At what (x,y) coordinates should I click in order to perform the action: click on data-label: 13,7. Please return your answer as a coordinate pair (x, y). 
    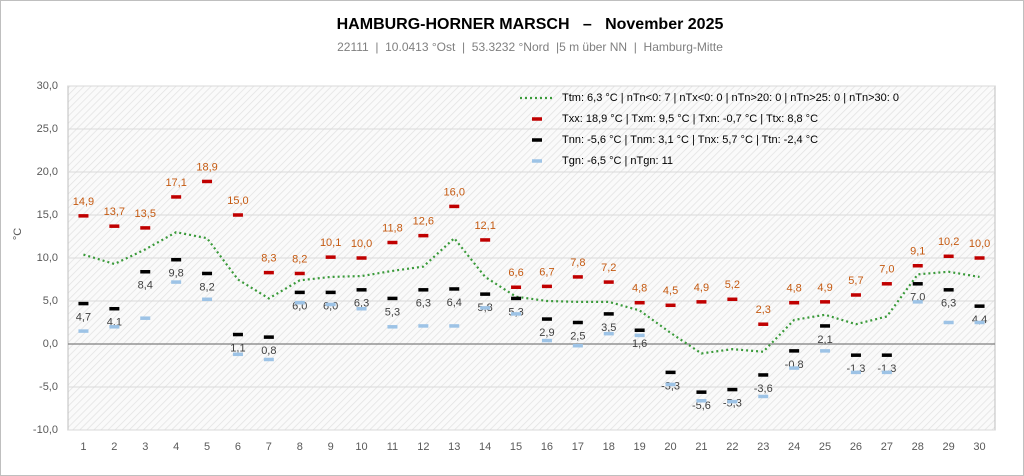
    Looking at the image, I should click on (114, 212).